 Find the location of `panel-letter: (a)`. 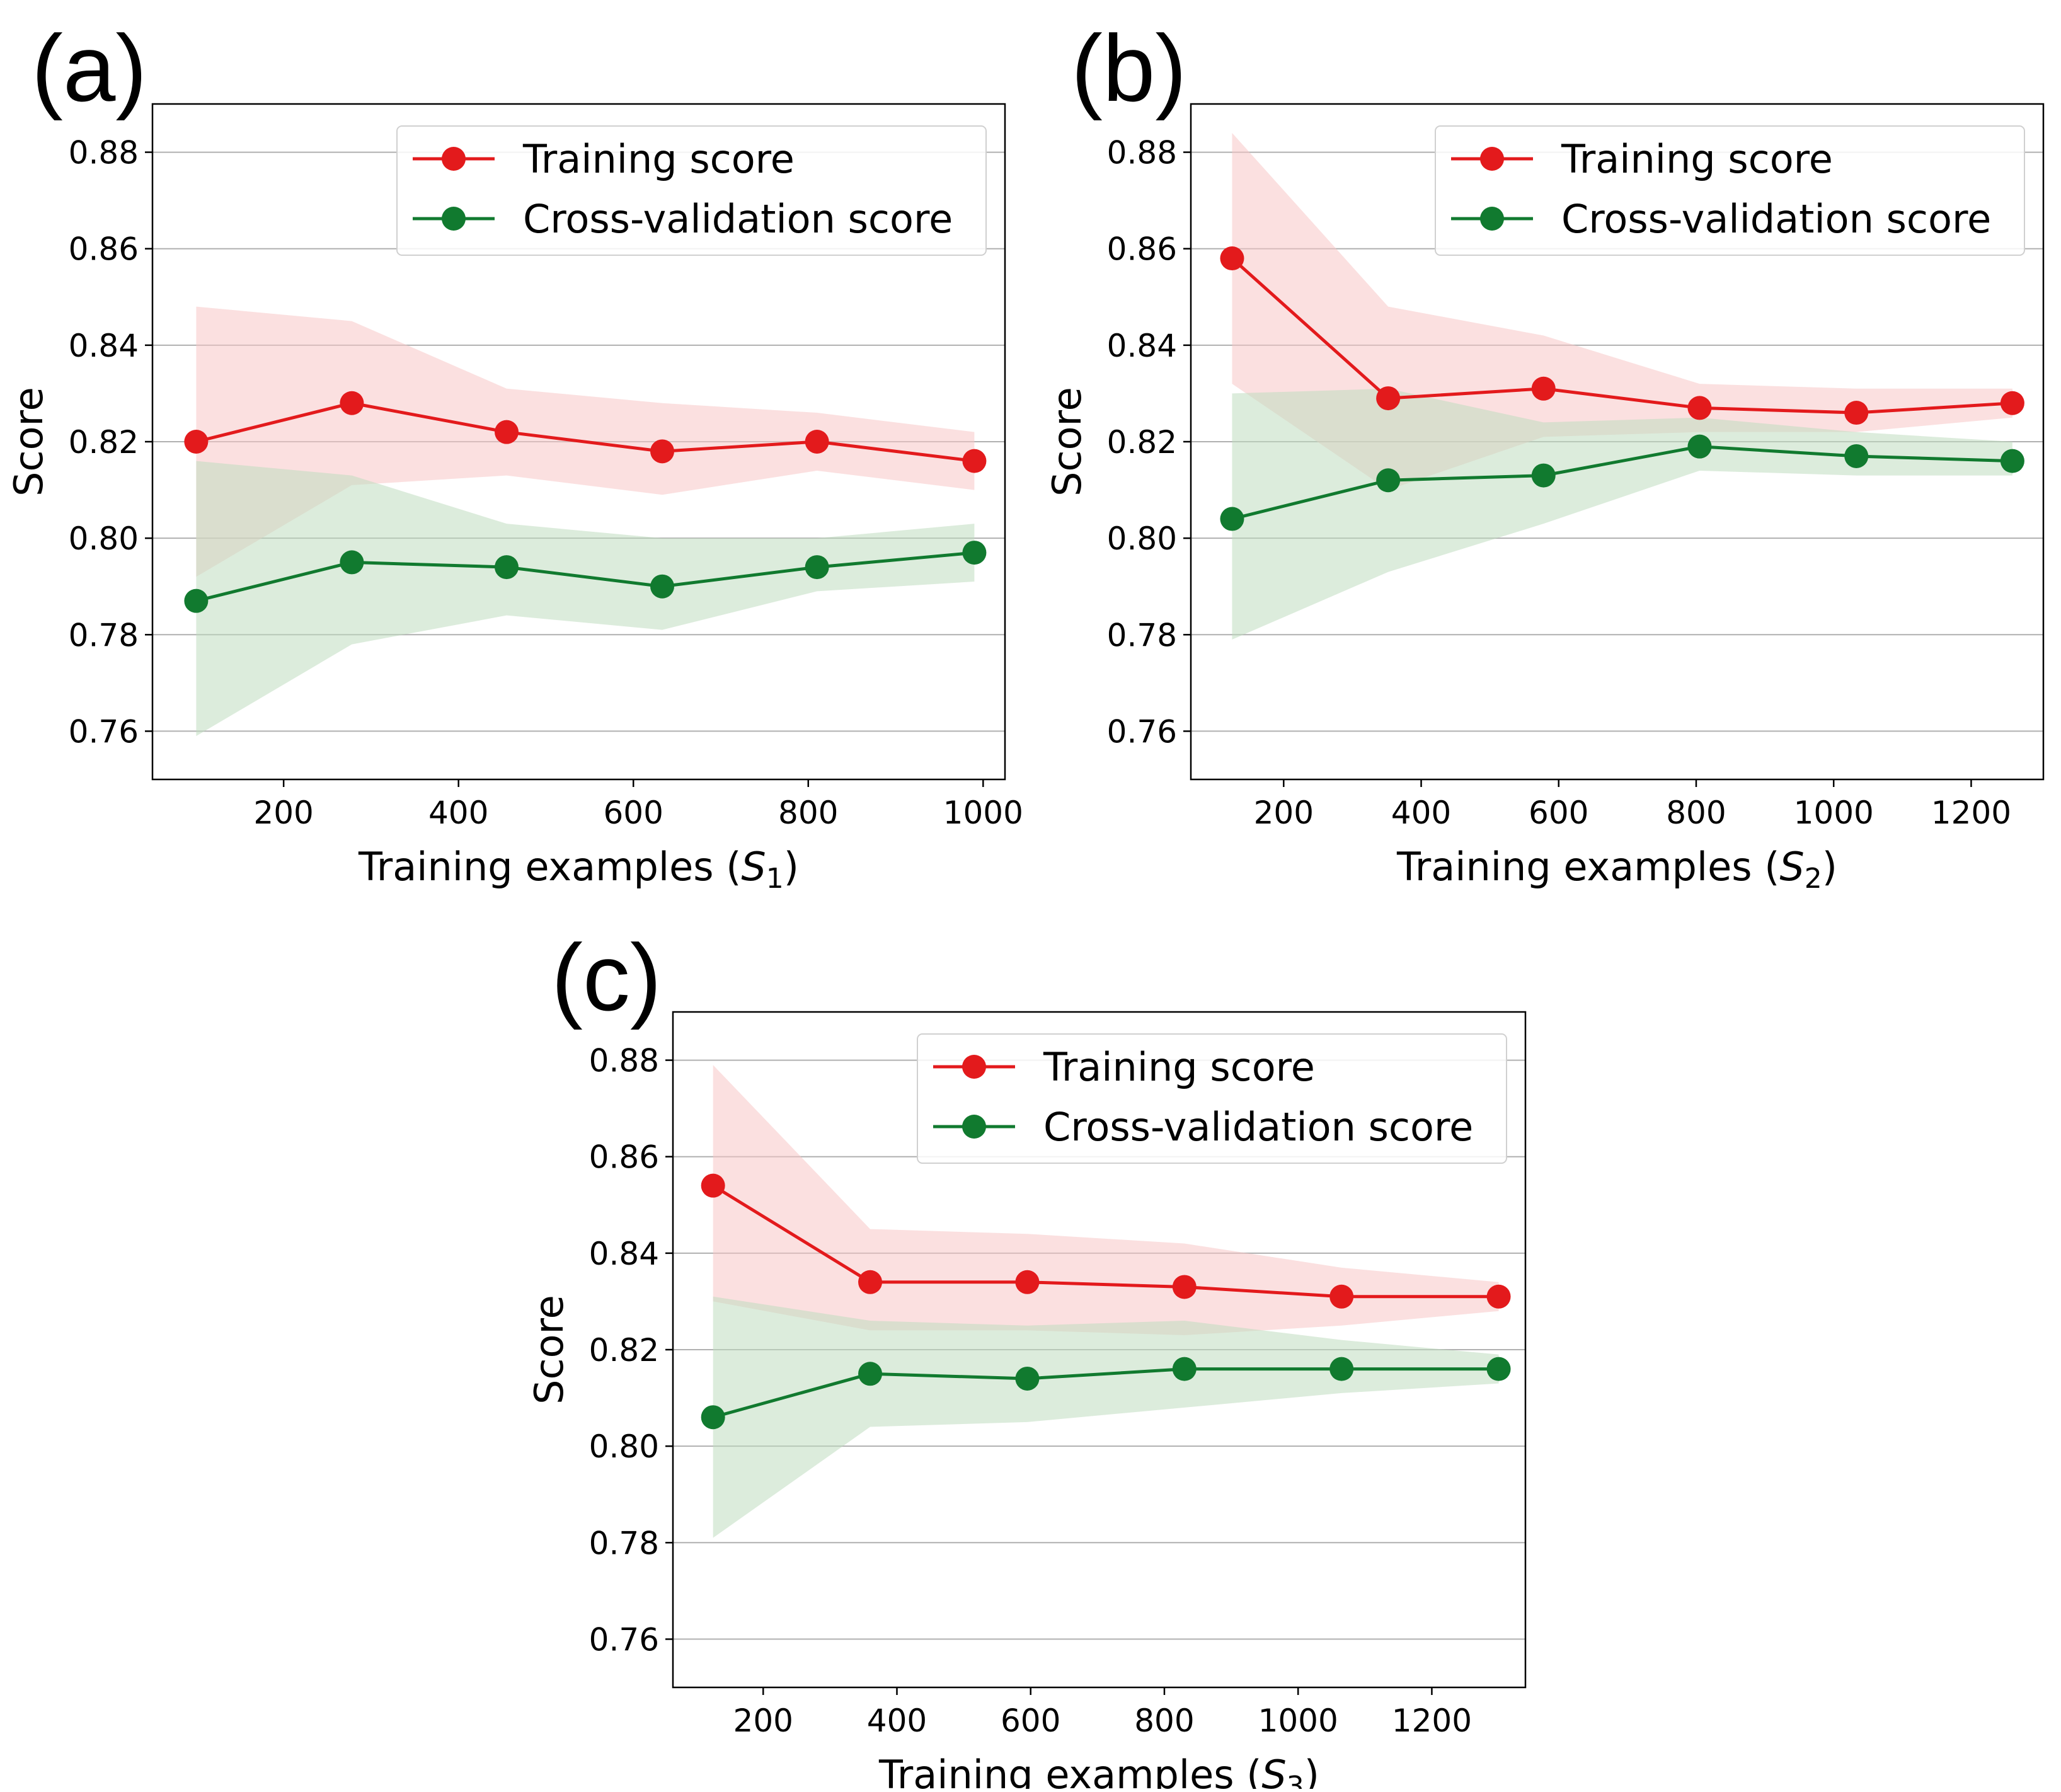

panel-letter: (a) is located at coordinates (89, 68).